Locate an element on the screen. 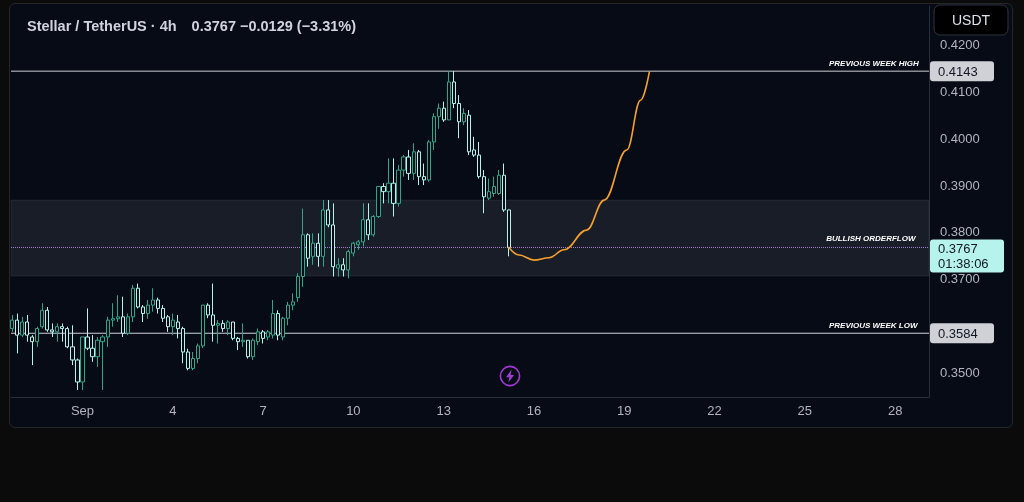 The height and width of the screenshot is (502, 1024). y-tick-label: 0.4000 is located at coordinates (960, 138).